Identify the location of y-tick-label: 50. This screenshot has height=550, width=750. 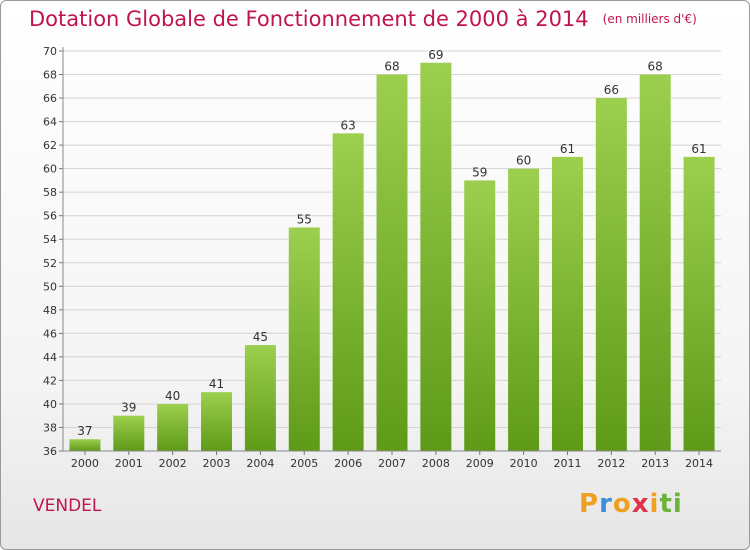
(50, 286).